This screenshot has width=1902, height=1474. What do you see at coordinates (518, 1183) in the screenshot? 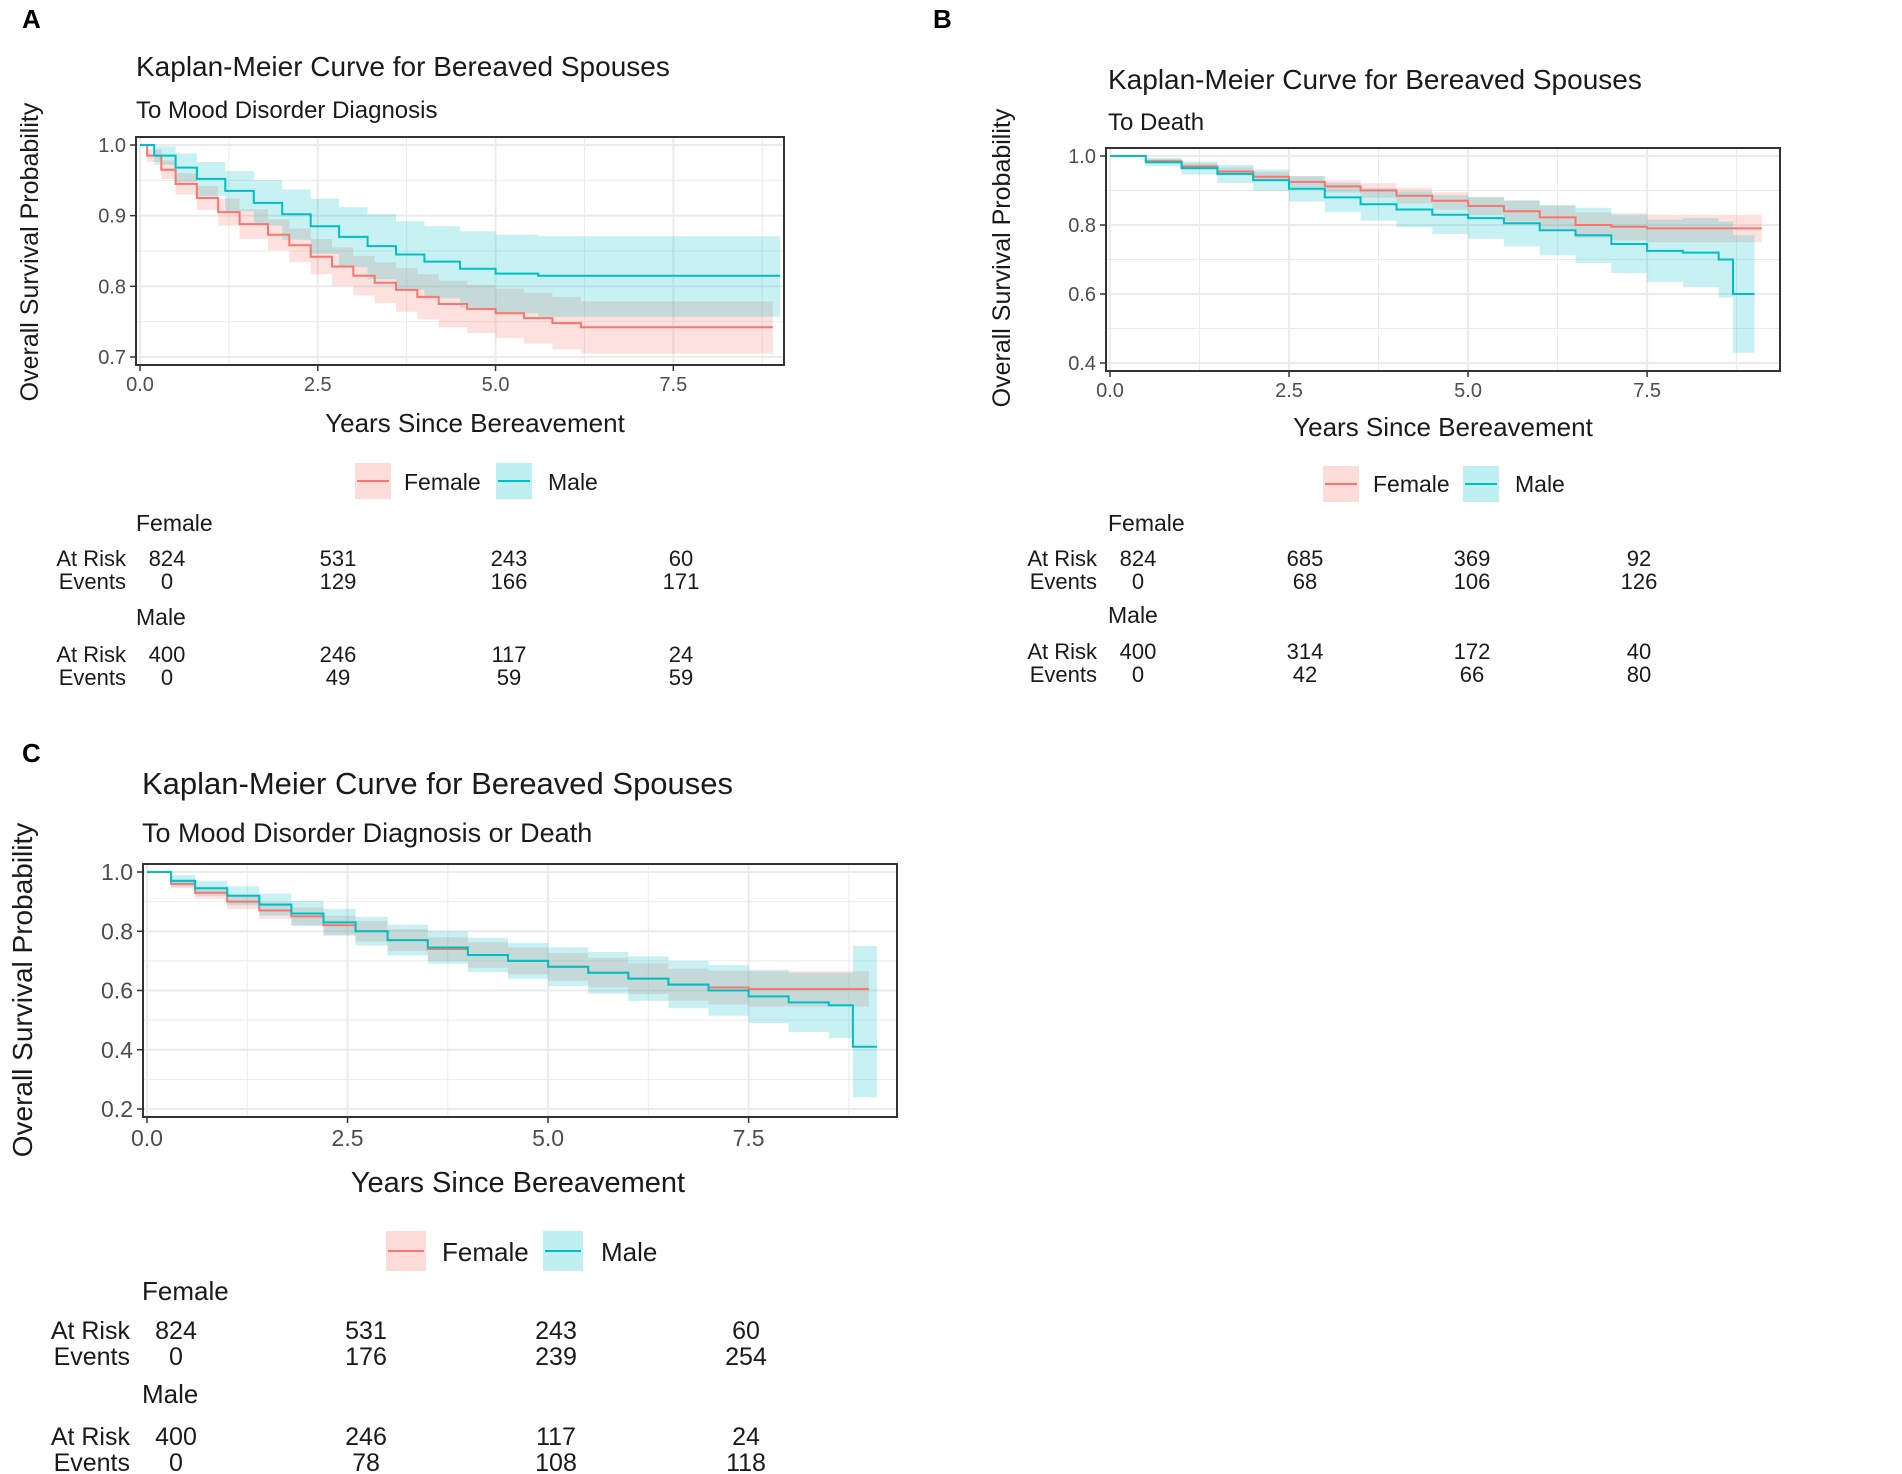
I see `x-axis-label-c: Years Since Bereavement` at bounding box center [518, 1183].